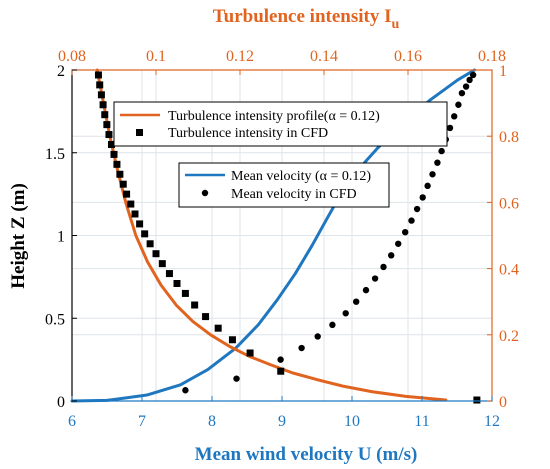  What do you see at coordinates (294, 194) in the screenshot?
I see `legend-velocity-label-2: Mean velocity in CFD` at bounding box center [294, 194].